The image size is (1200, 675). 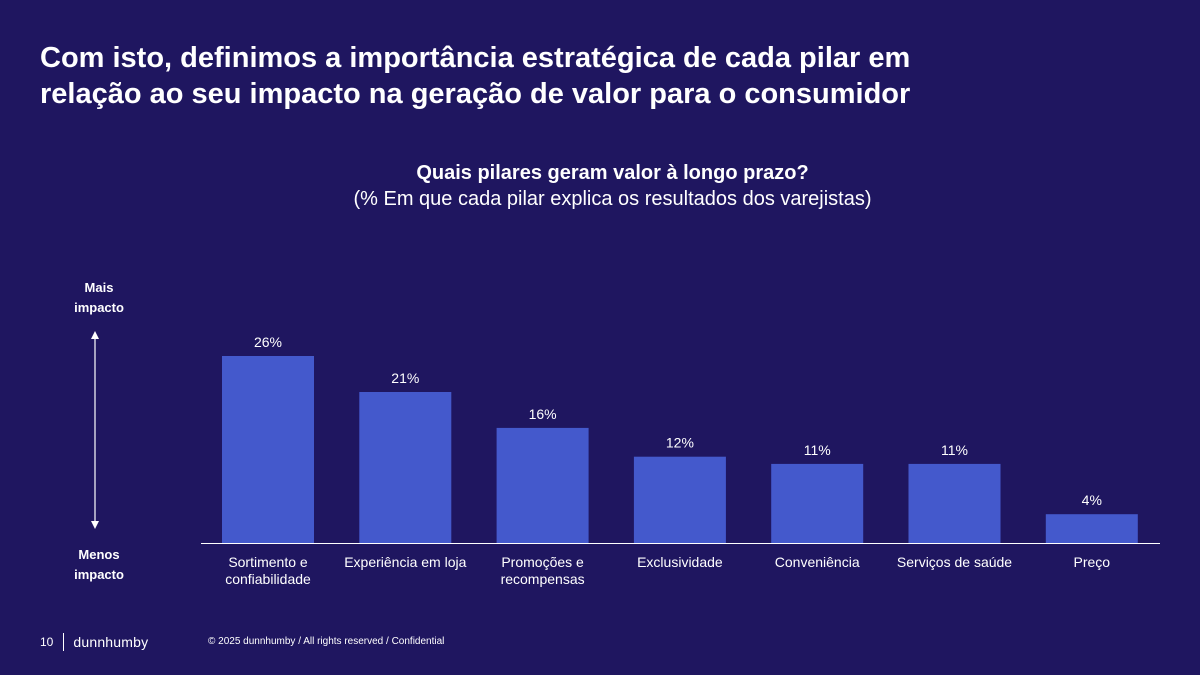 What do you see at coordinates (95, 430) in the screenshot?
I see `impact-double-arrow-icon` at bounding box center [95, 430].